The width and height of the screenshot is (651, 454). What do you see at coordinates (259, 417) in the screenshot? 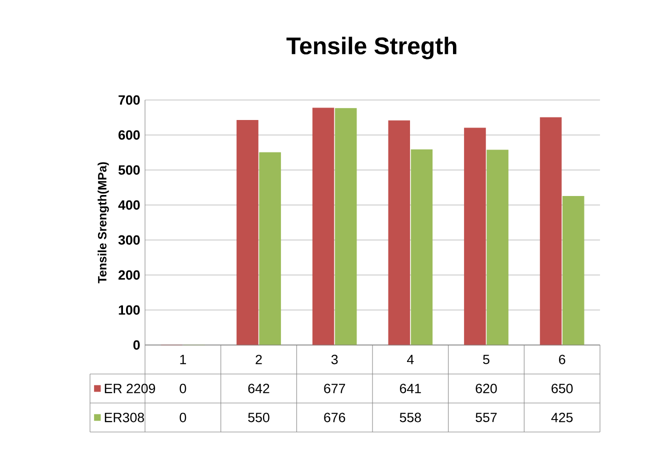
I see `data-label: 550` at bounding box center [259, 417].